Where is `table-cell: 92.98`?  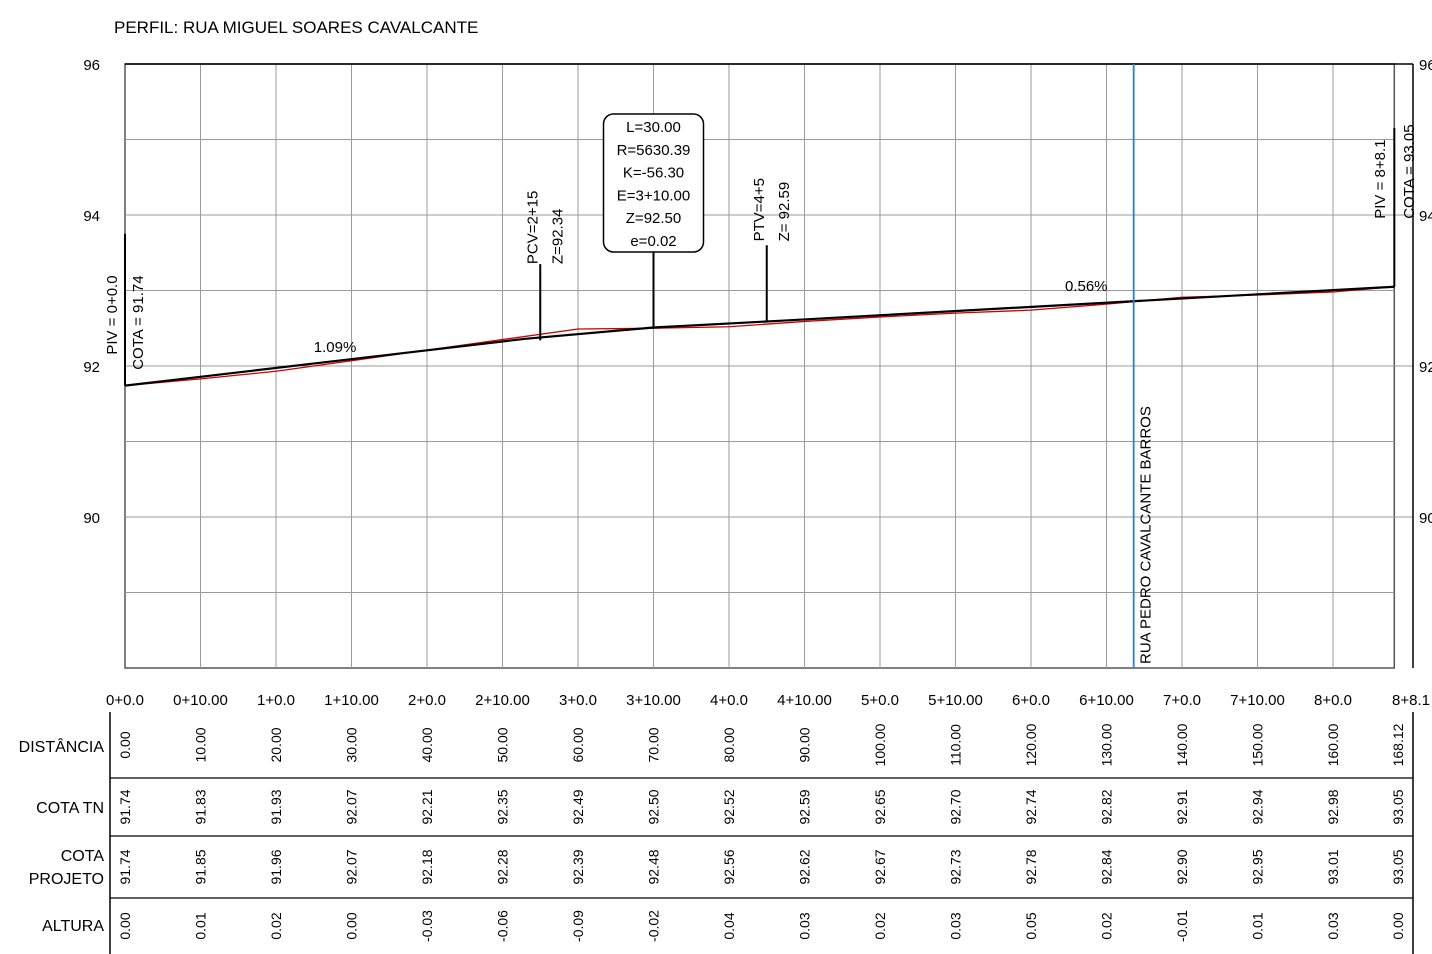
table-cell: 92.98 is located at coordinates (1333, 806).